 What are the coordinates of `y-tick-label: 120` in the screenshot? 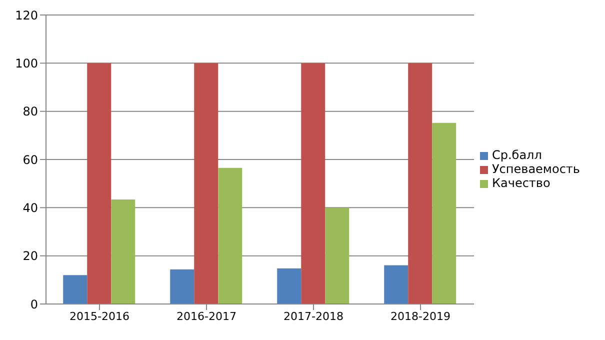 It's located at (26, 15).